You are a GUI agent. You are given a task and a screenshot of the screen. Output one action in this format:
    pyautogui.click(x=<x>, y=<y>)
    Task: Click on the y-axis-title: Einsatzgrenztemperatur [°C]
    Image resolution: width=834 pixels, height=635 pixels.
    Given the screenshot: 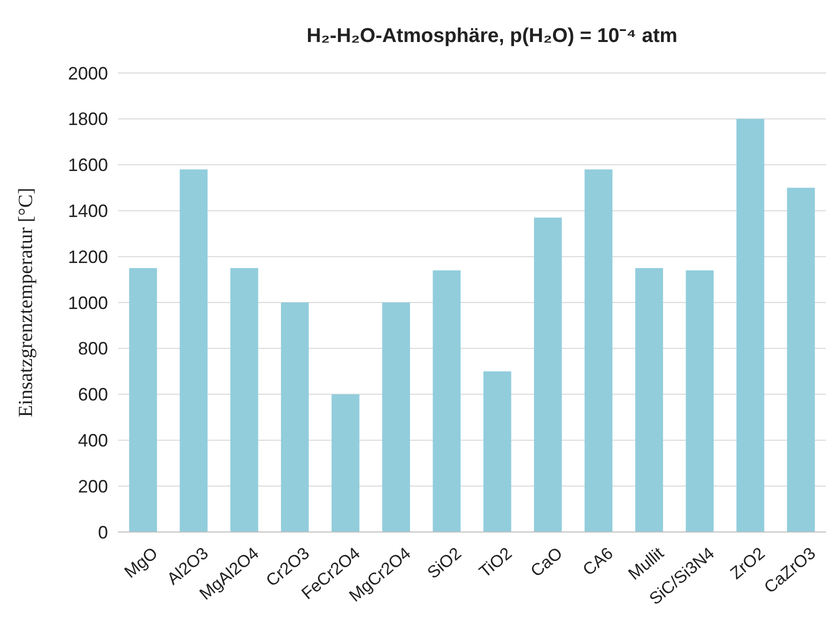 What is the action you would take?
    pyautogui.click(x=26, y=303)
    